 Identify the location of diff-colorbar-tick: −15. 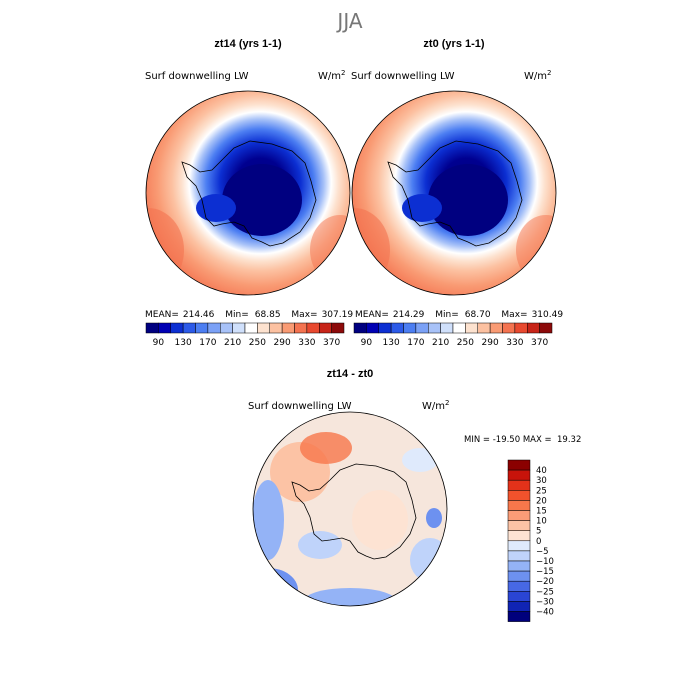
(545, 572).